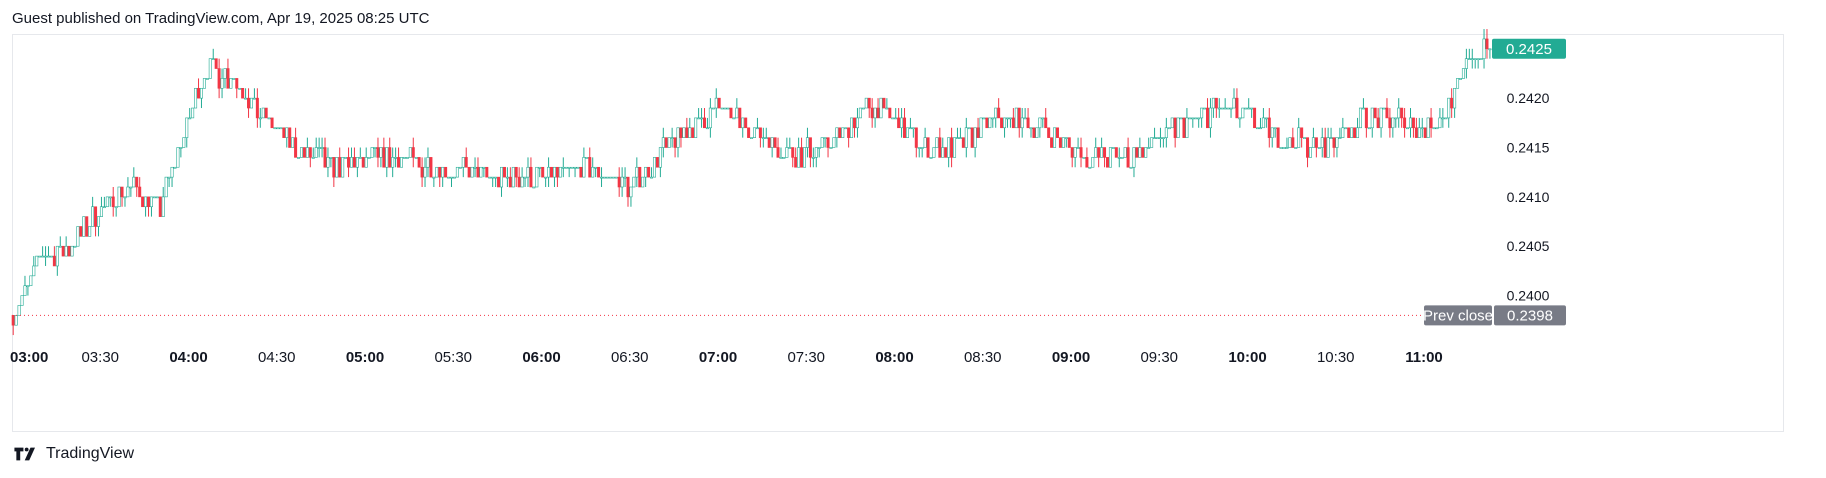 This screenshot has width=1826, height=478. Describe the element at coordinates (73, 454) in the screenshot. I see `footer-brand: TradingView` at that location.